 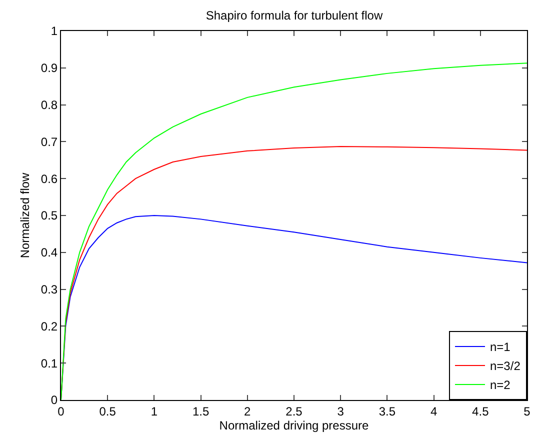 I want to click on x-tick-label: 1.5, so click(x=201, y=411).